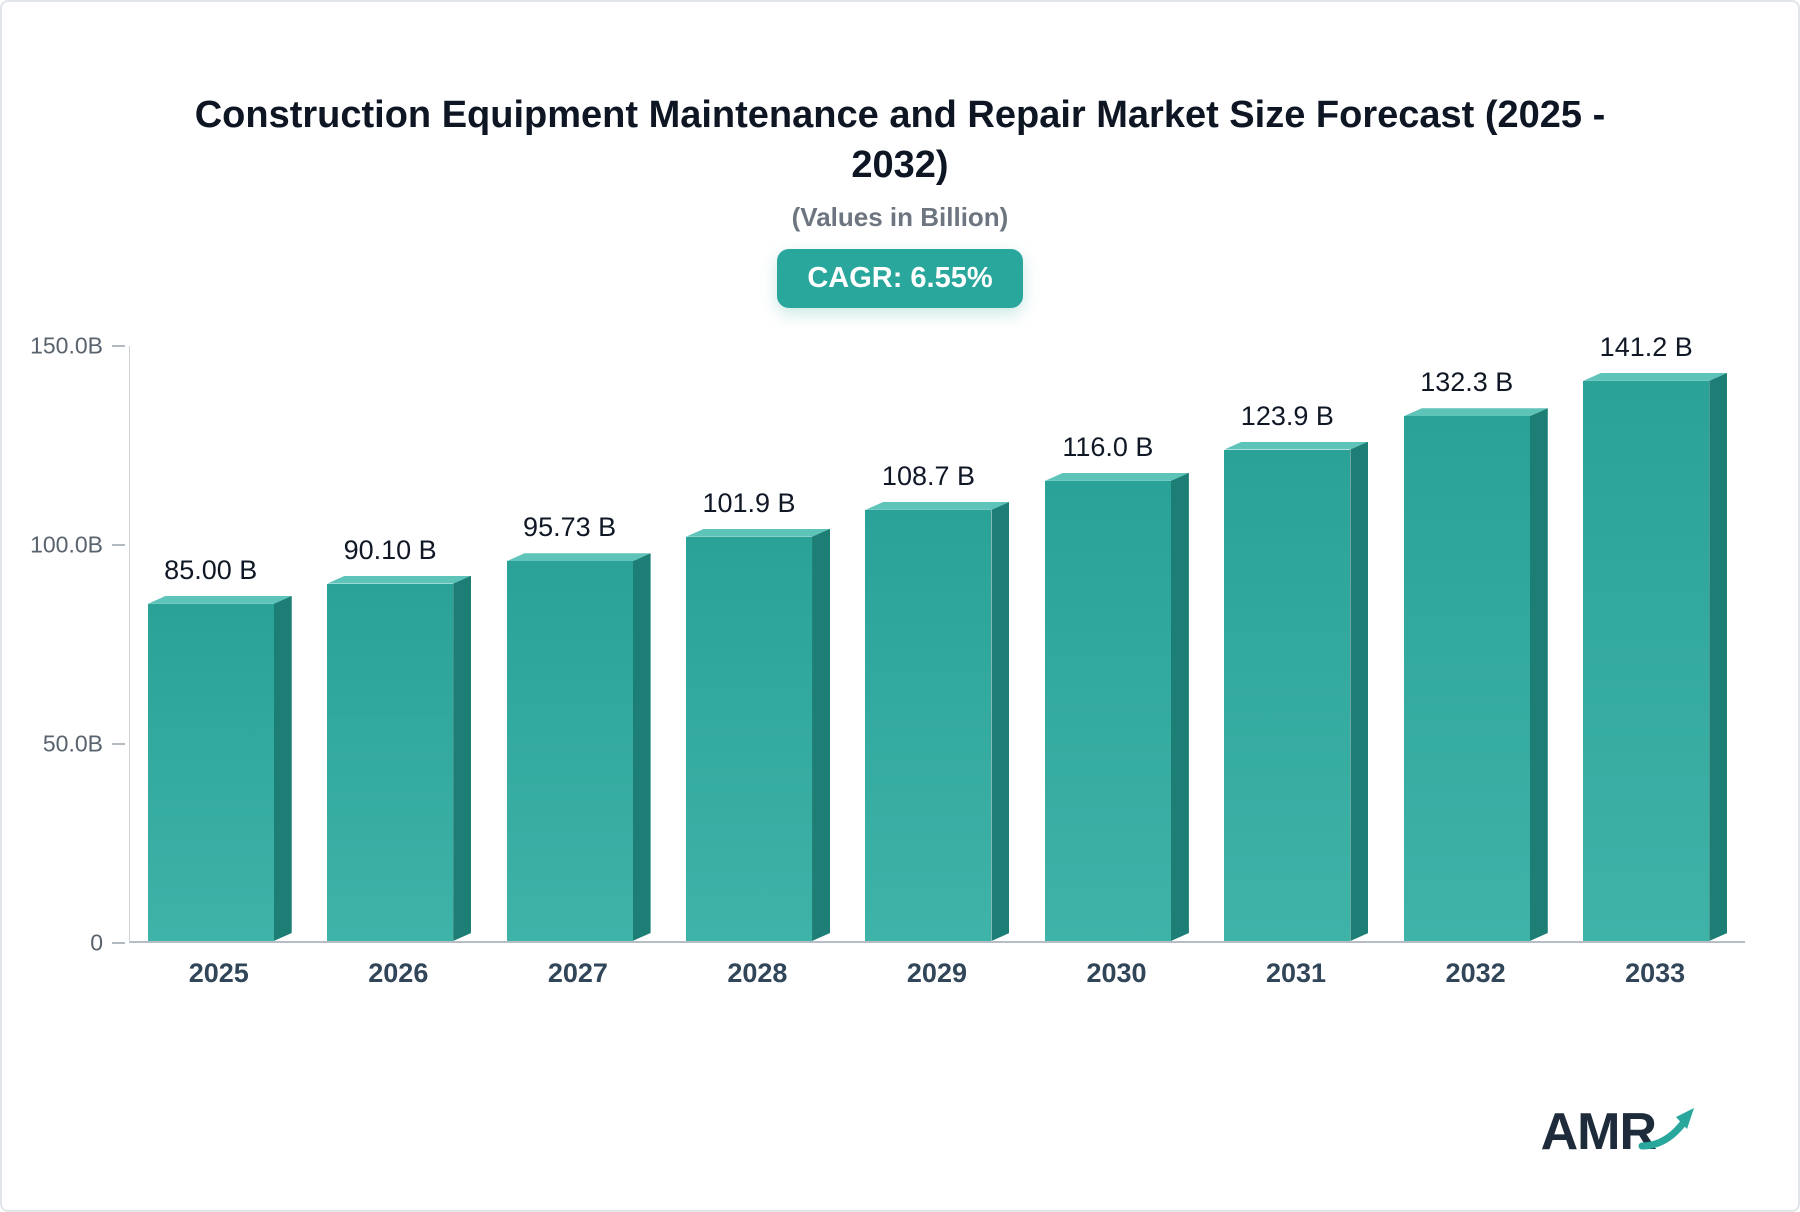 The width and height of the screenshot is (1800, 1212). Describe the element at coordinates (1108, 446) in the screenshot. I see `bar-value-label: 116.0 B` at that location.